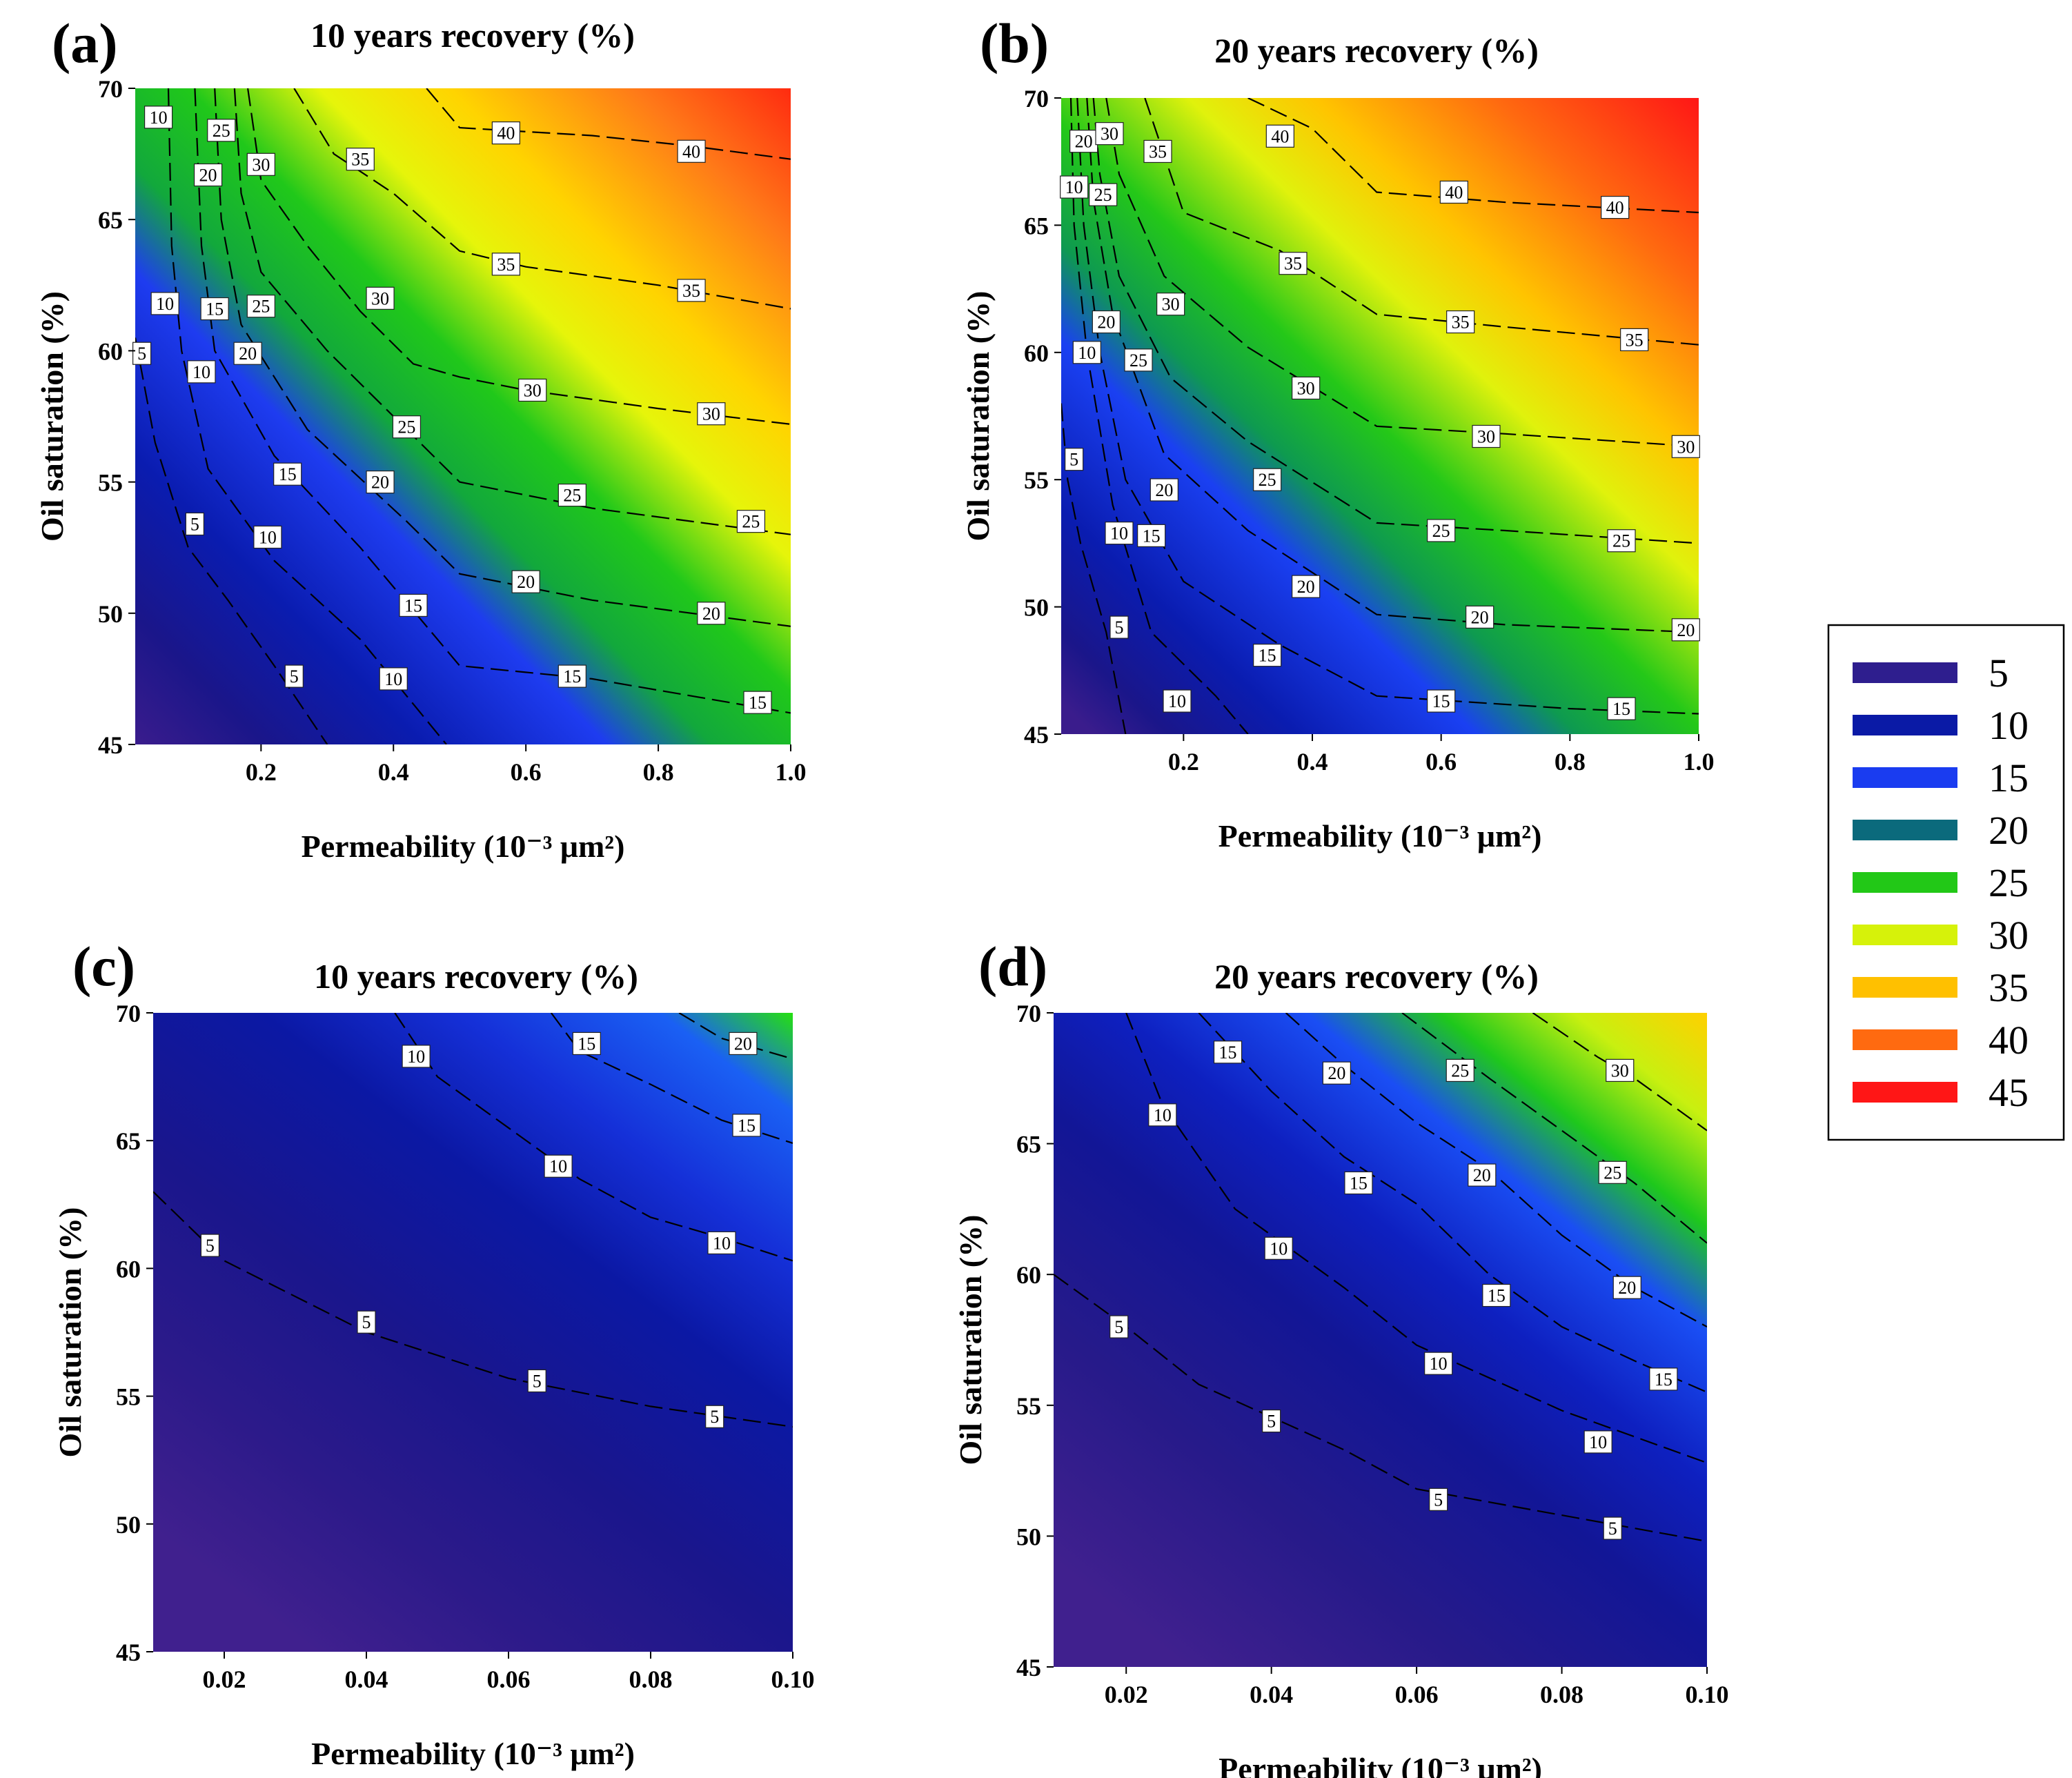 The image size is (2072, 1778). Describe the element at coordinates (463, 847) in the screenshot. I see `x-axis-label: Permeability (10⁻³ μm²)` at that location.